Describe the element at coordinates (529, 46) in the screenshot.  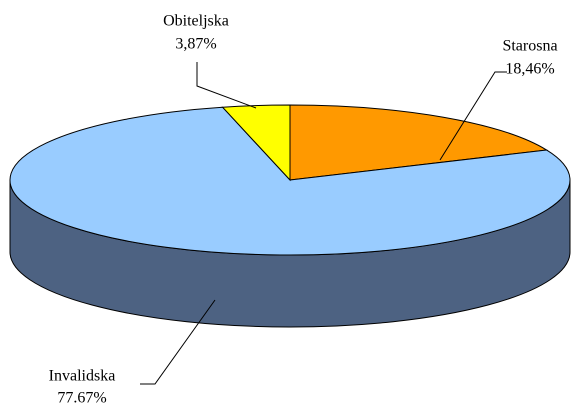
I see `slice-label: Starosna` at that location.